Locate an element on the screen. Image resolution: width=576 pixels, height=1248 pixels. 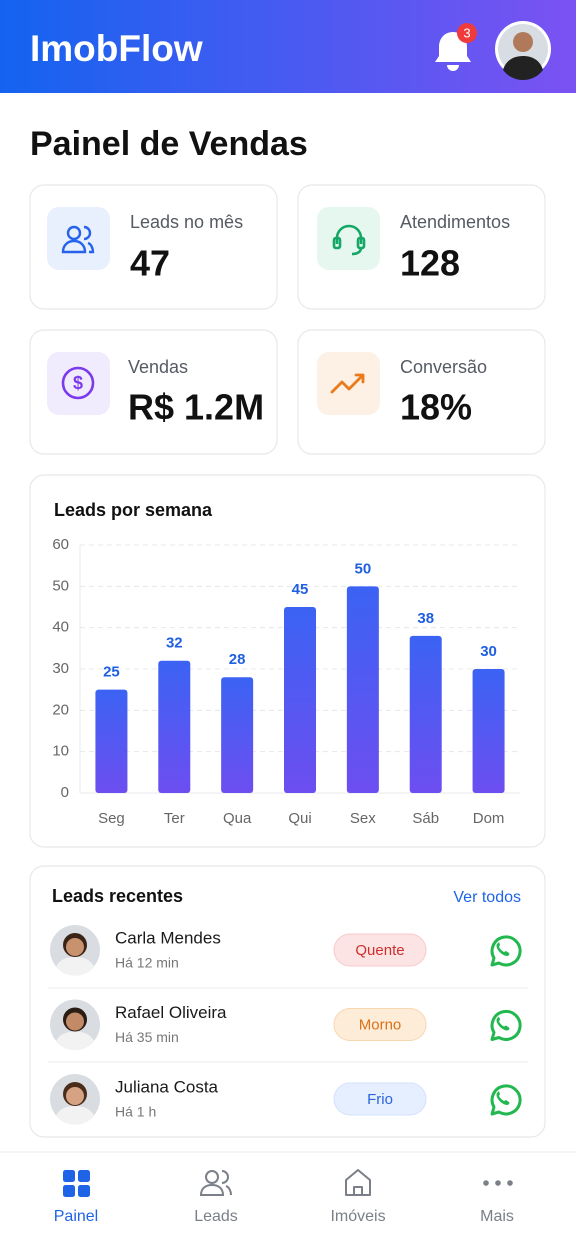
stat-card: $ Vendas R$ 1.2M is located at coordinates (153, 392).